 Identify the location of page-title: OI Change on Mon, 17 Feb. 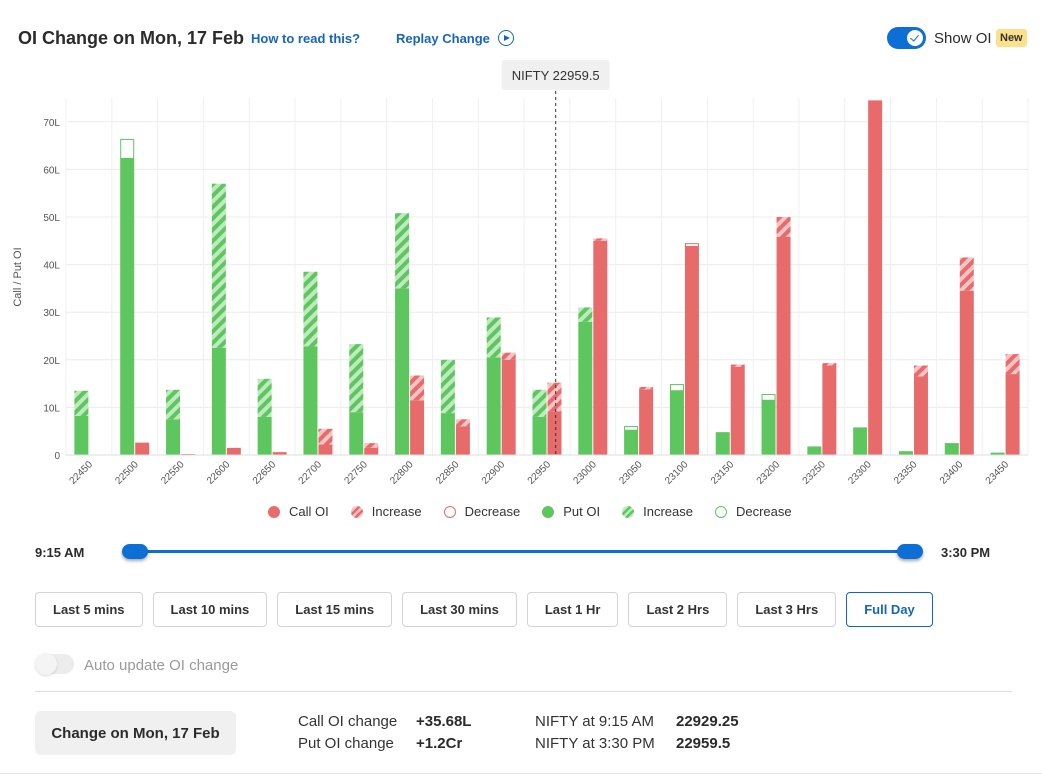
(131, 38).